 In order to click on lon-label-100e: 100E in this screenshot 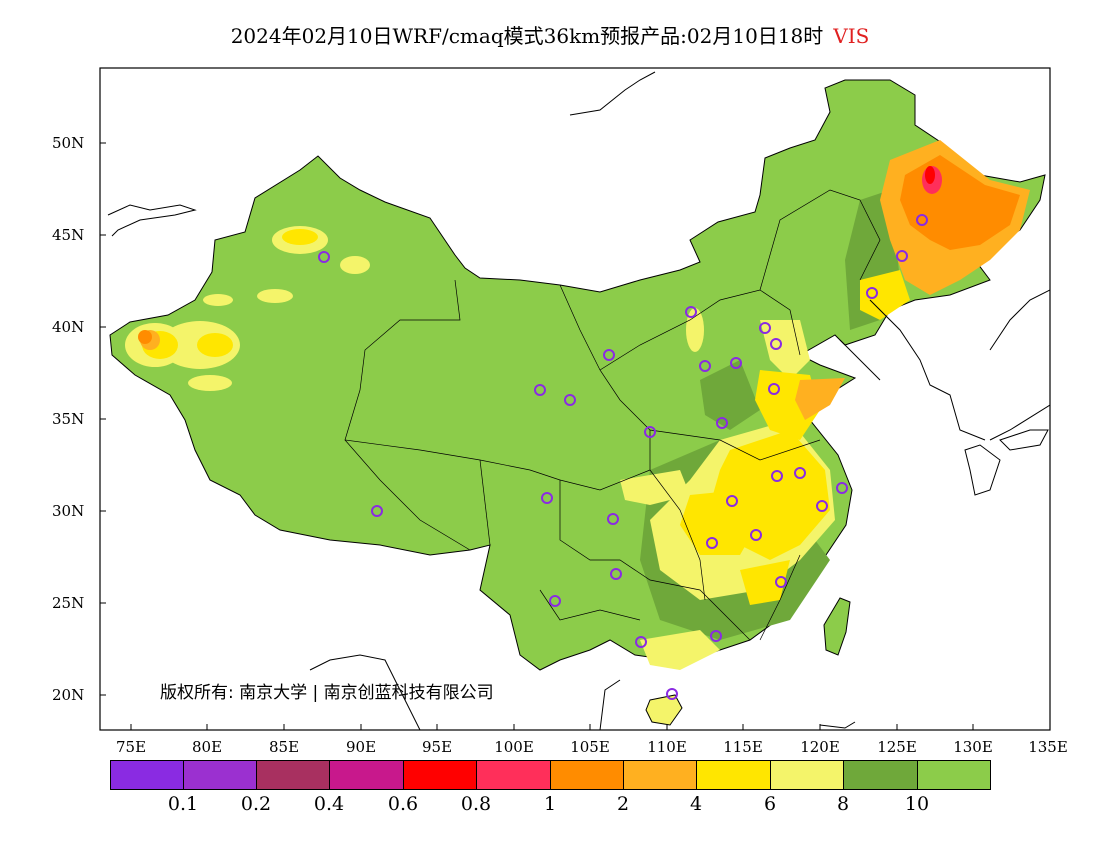, I will do `click(514, 747)`.